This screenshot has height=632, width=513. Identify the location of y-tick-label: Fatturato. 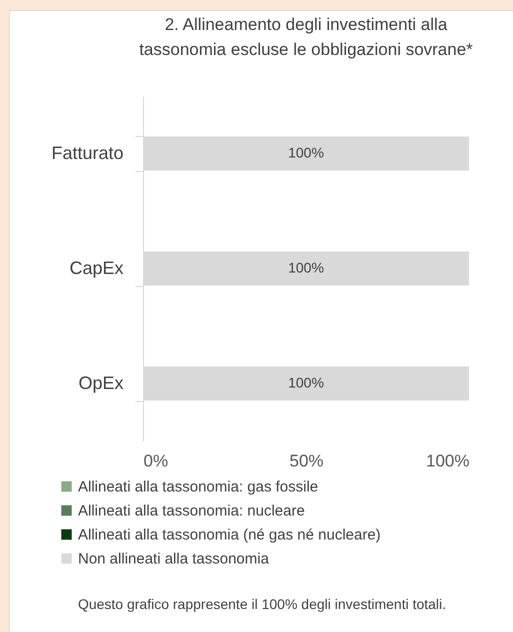
(87, 153).